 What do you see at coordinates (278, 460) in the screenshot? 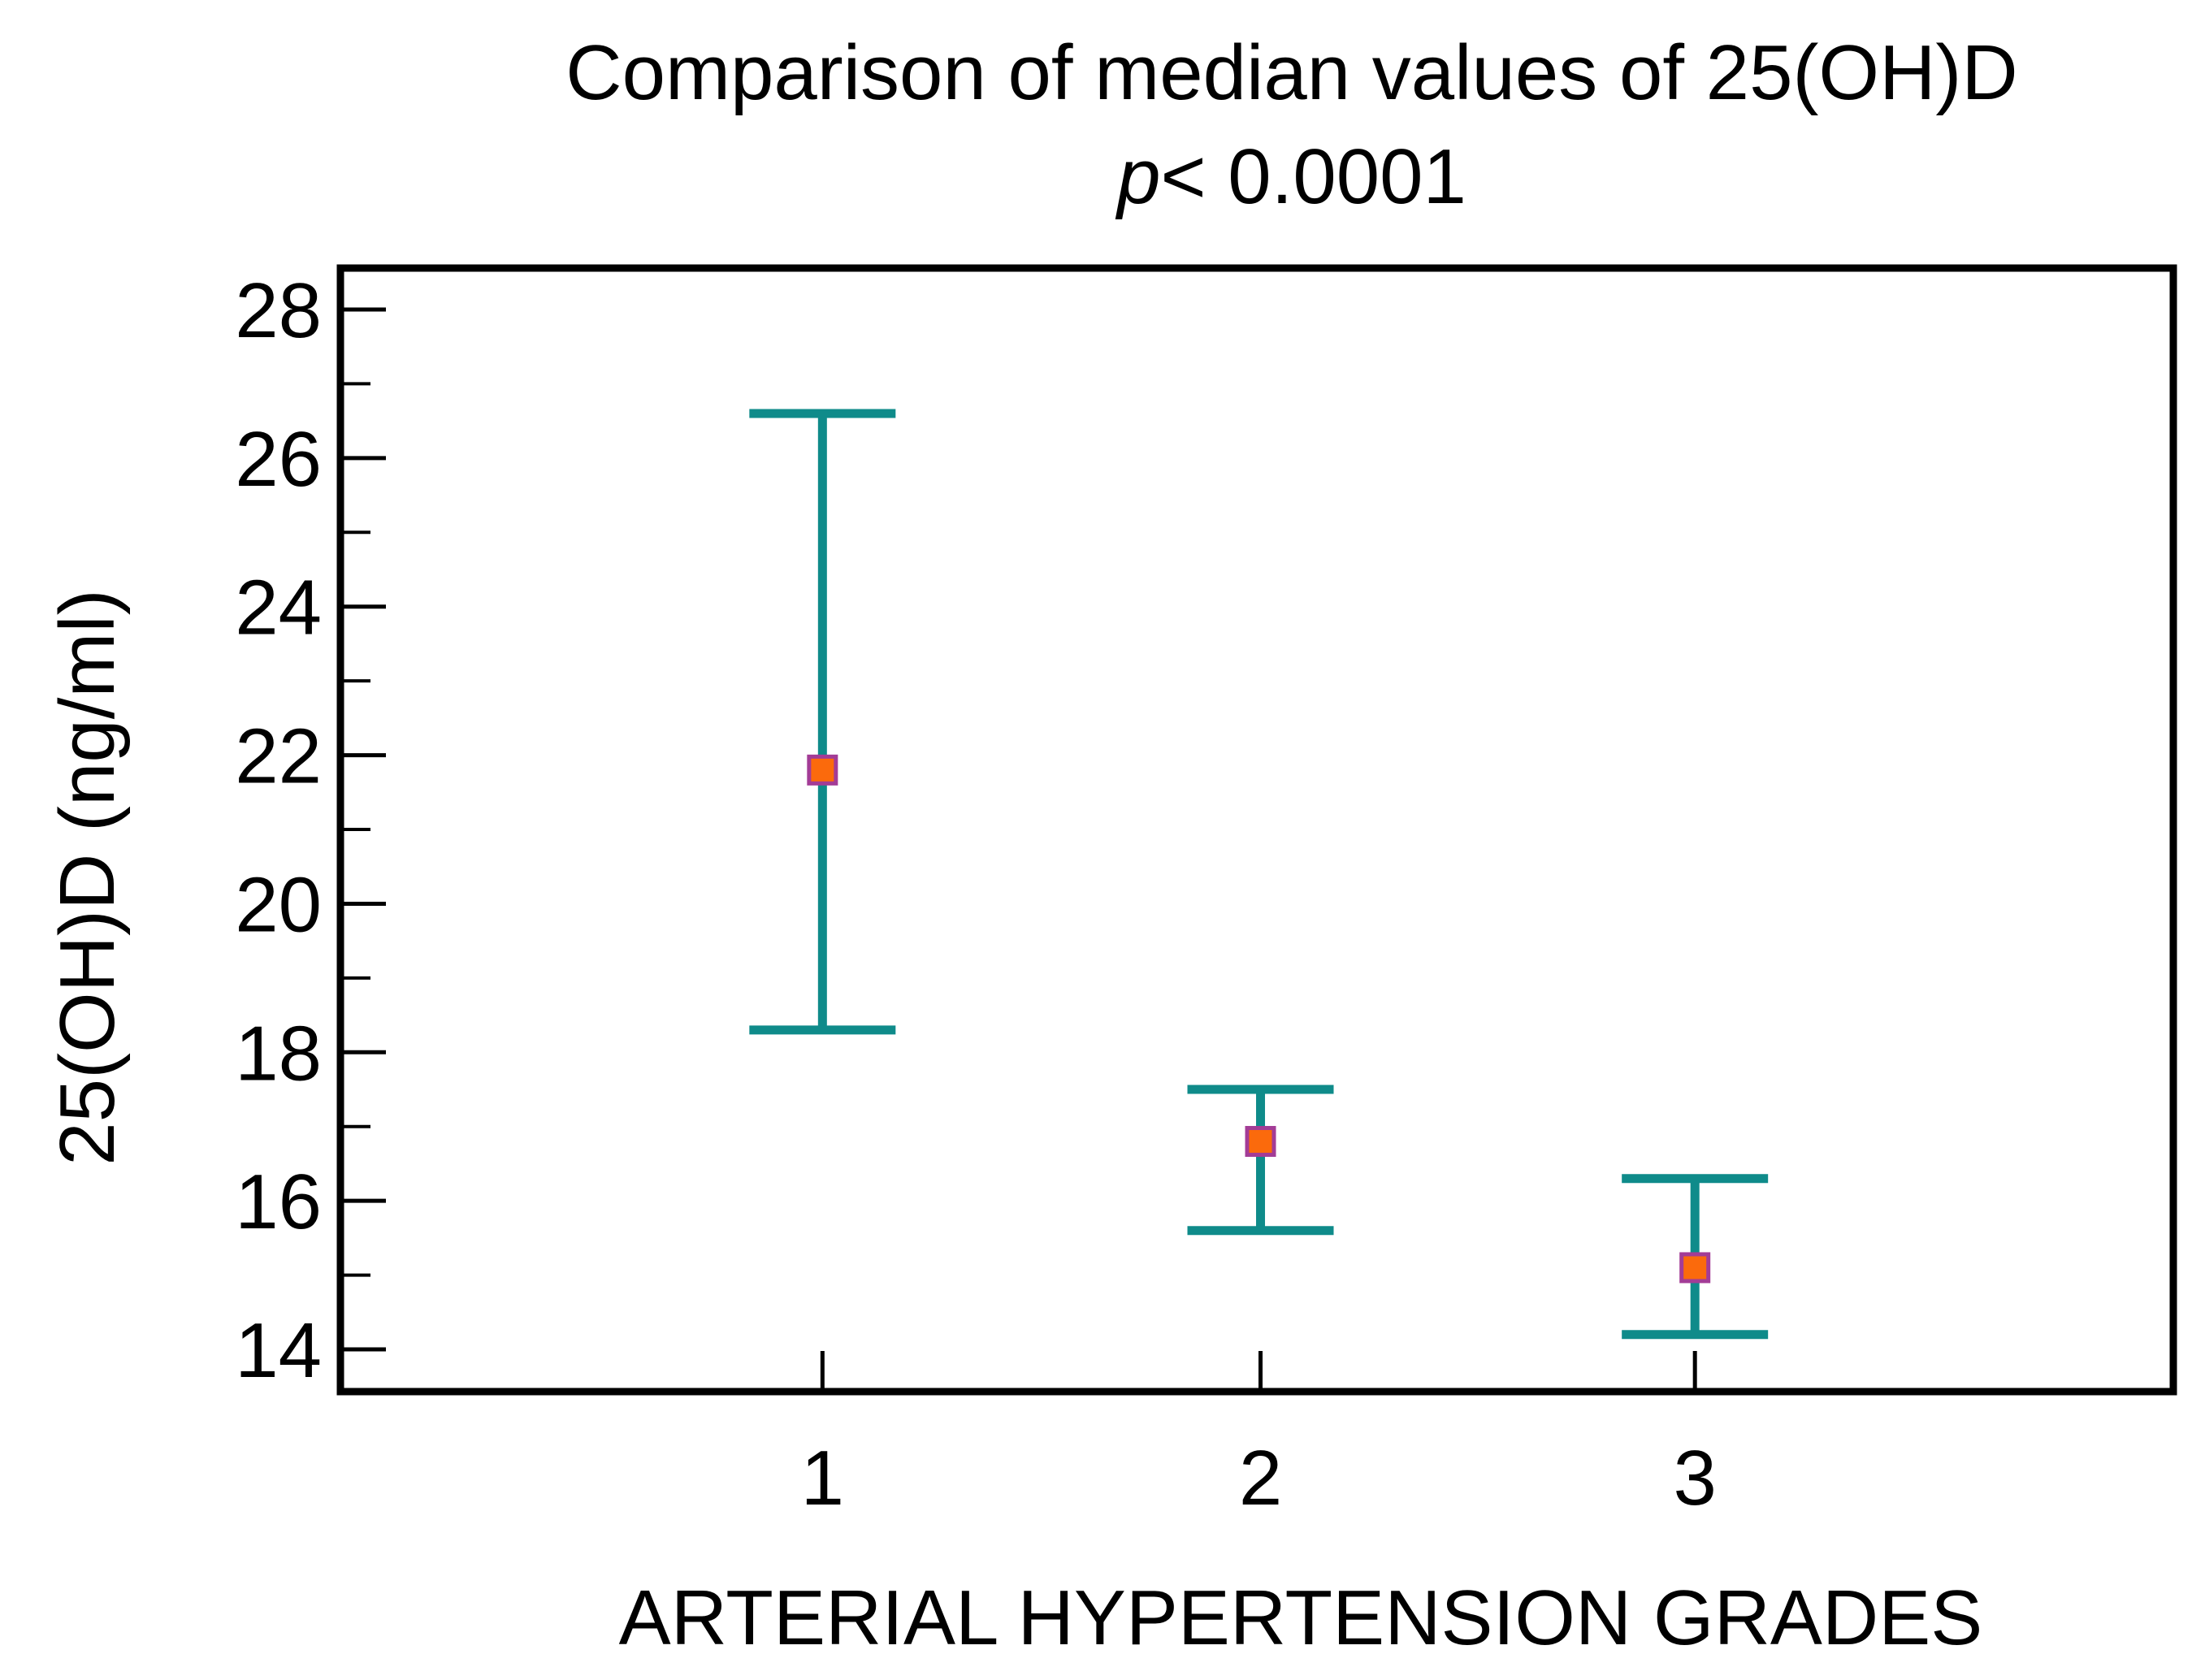
I see `y-tick-label: 26` at bounding box center [278, 460].